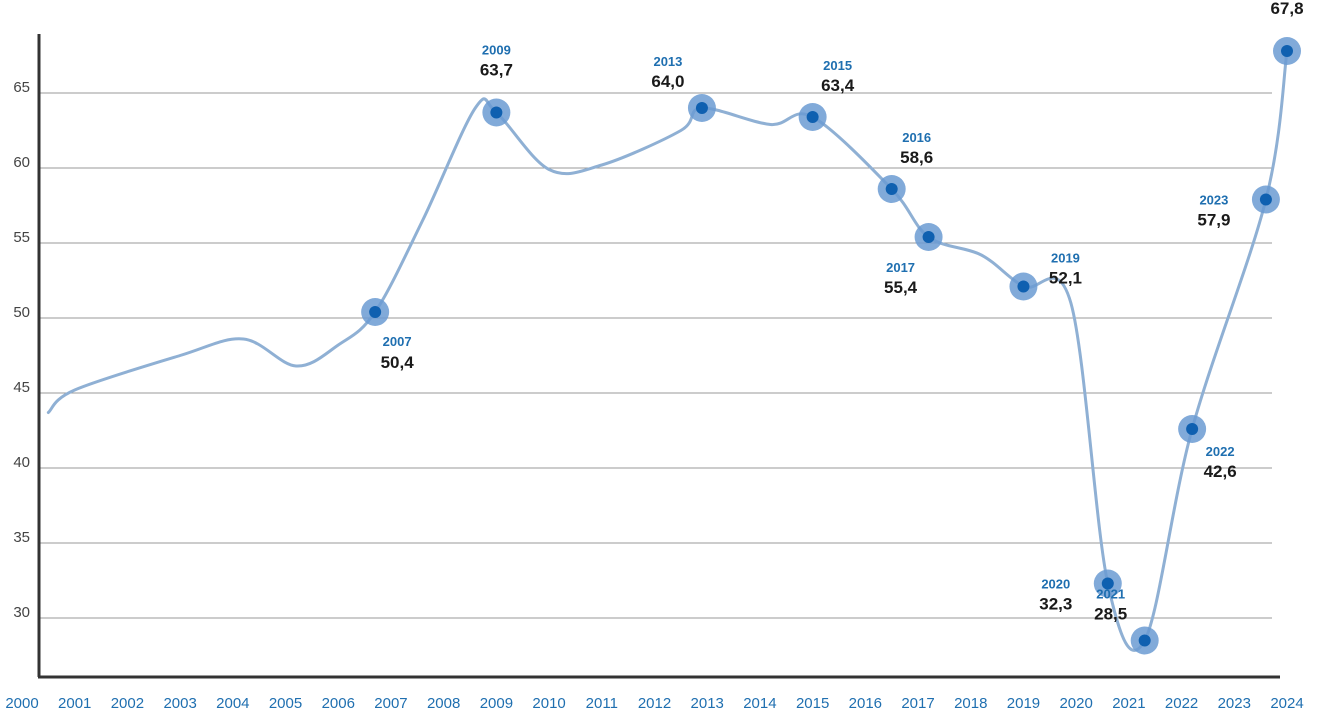 The height and width of the screenshot is (715, 1318). What do you see at coordinates (900, 267) in the screenshot?
I see `data-label-year: 2017` at bounding box center [900, 267].